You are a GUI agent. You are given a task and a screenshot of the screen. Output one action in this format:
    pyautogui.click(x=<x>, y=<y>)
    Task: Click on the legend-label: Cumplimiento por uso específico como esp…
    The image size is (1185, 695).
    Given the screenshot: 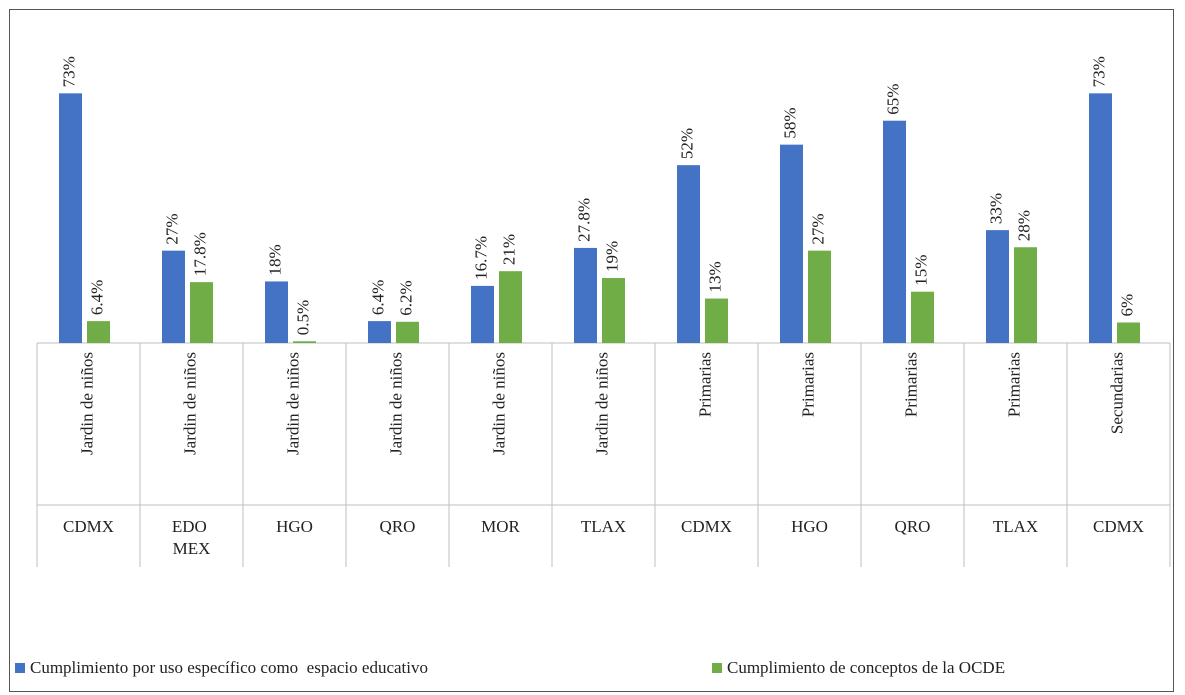 What is the action you would take?
    pyautogui.click(x=229, y=667)
    